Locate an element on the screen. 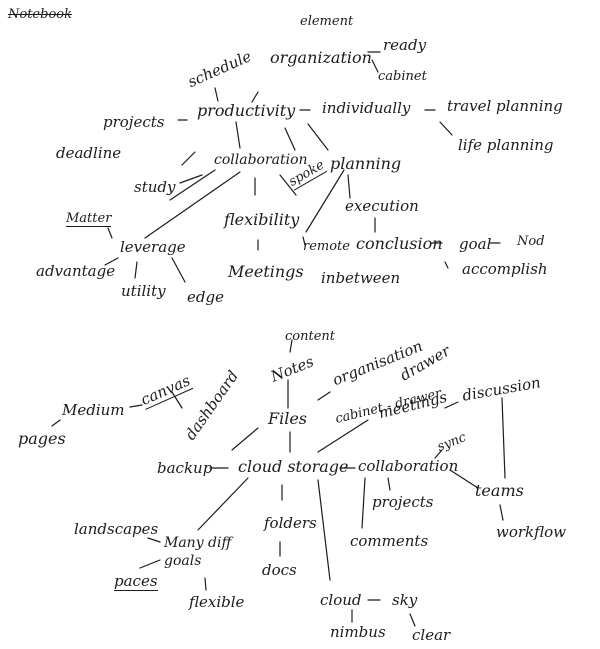 Image resolution: width=600 pixels, height=649 pixels. word-leverage: leverage is located at coordinates (153, 247).